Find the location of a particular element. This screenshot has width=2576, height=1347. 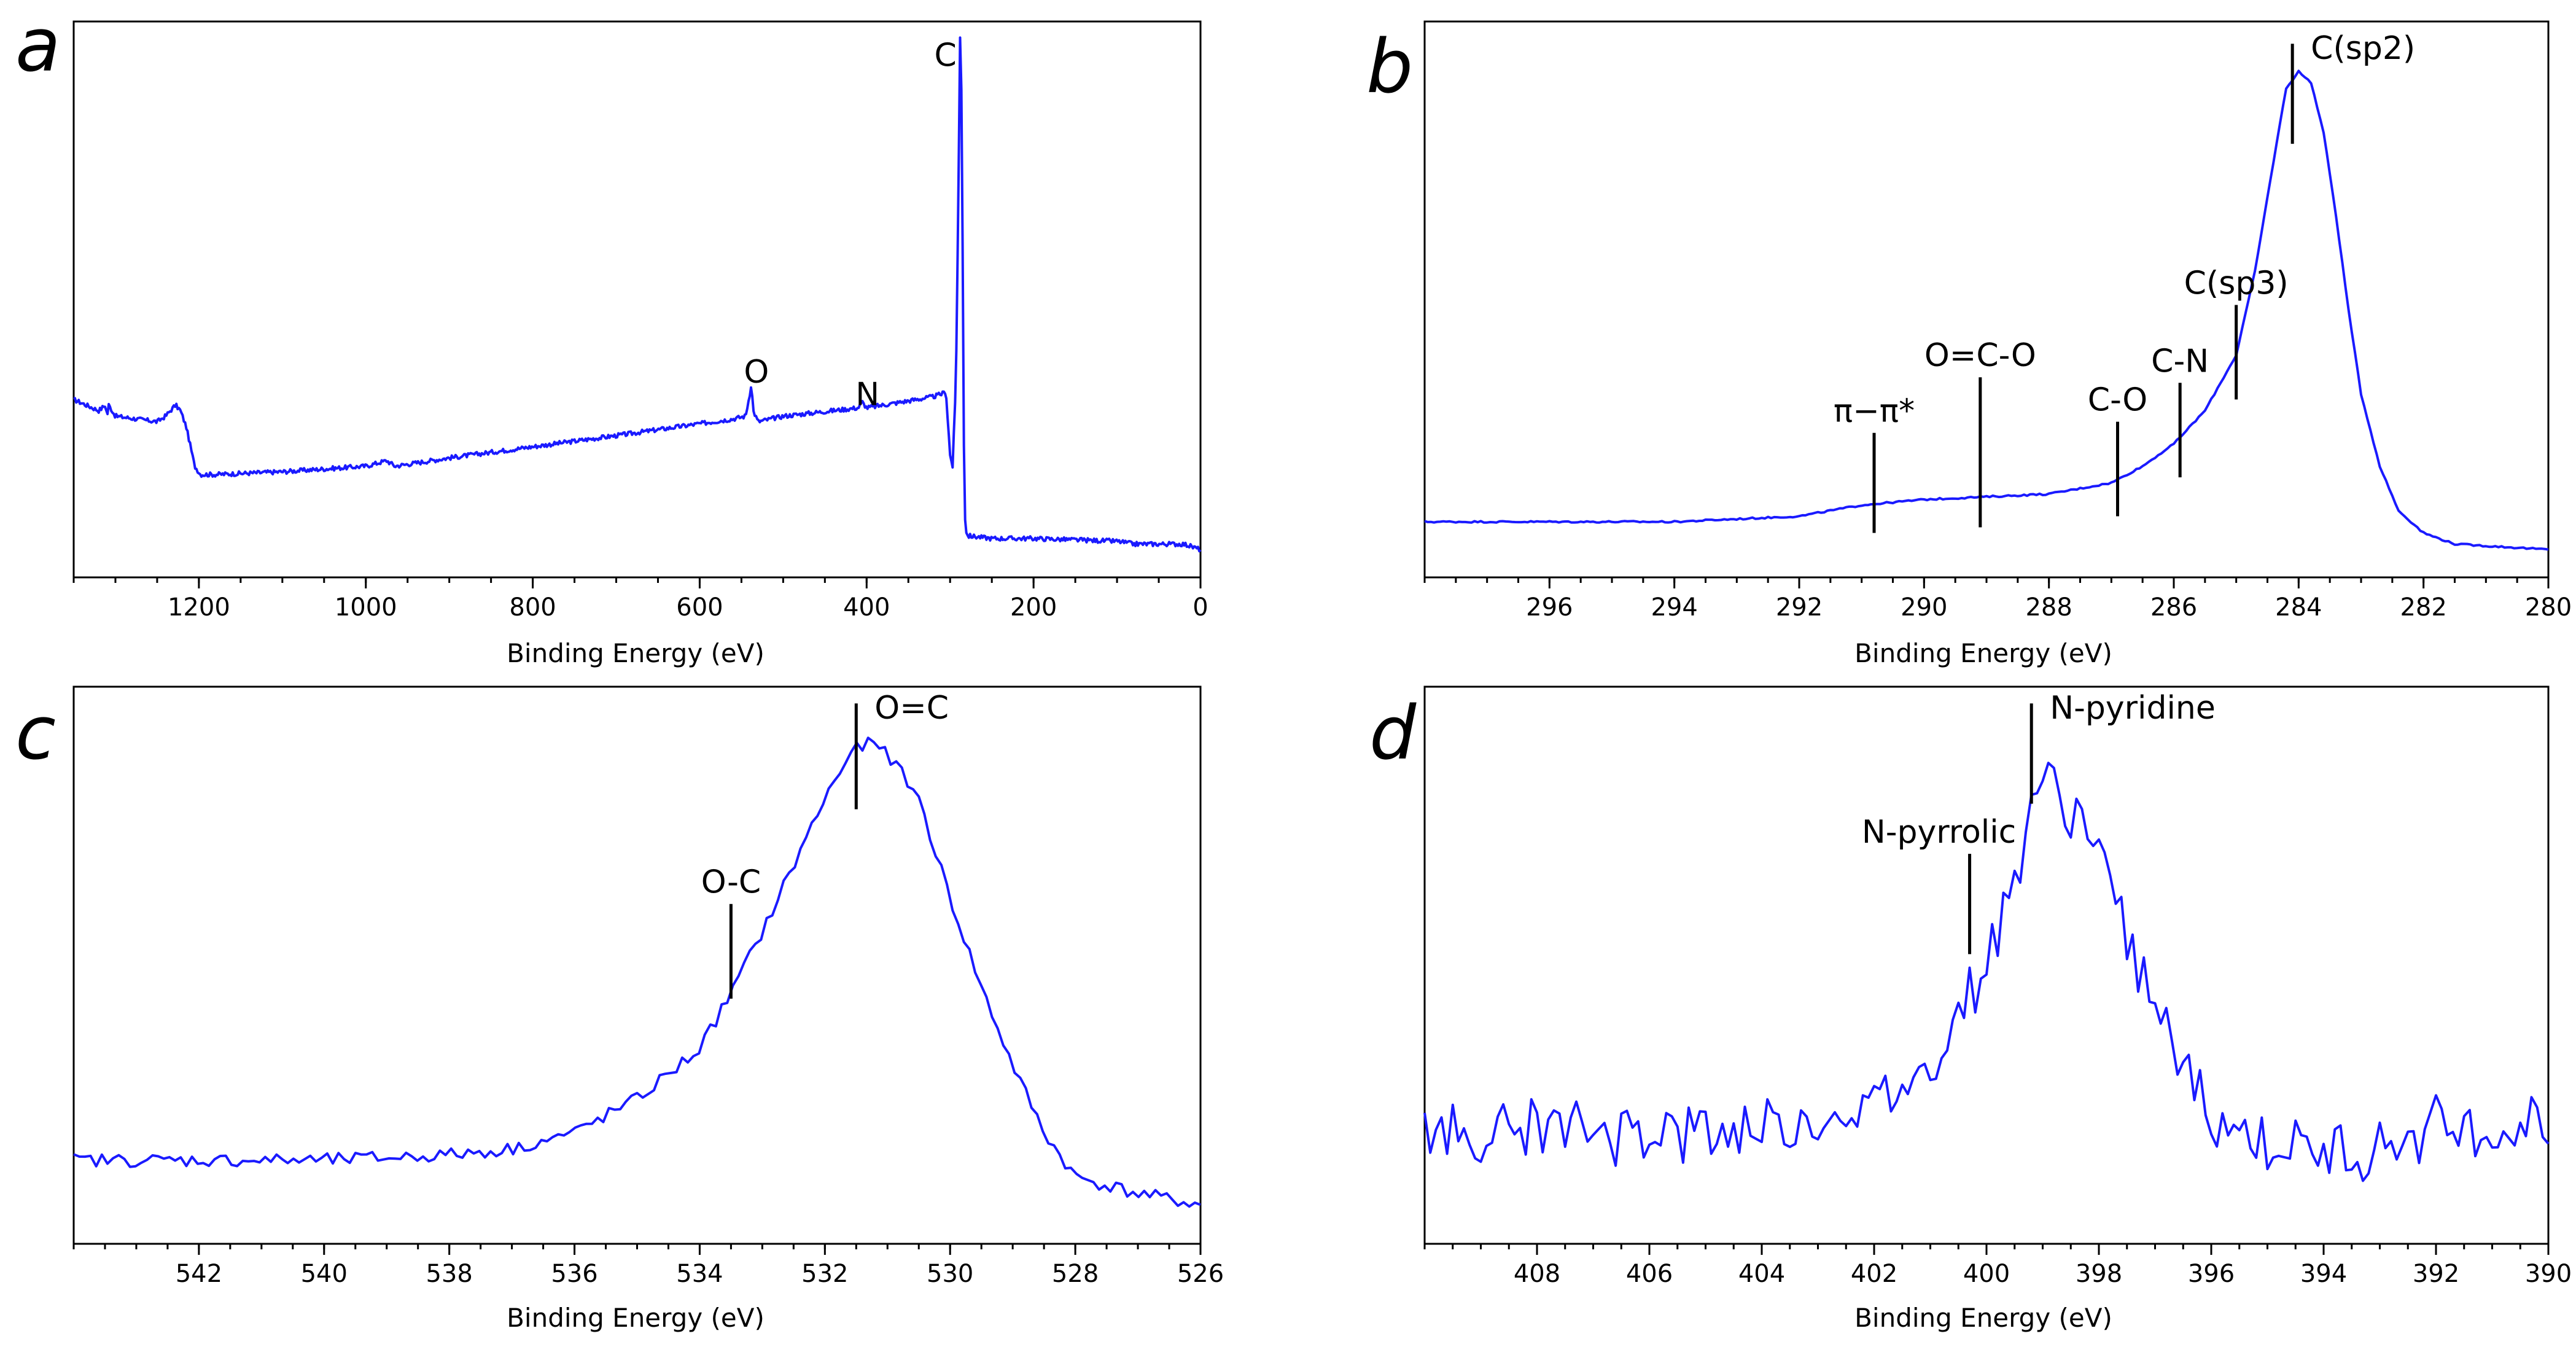

x-tick-label: 282 is located at coordinates (2423, 607).